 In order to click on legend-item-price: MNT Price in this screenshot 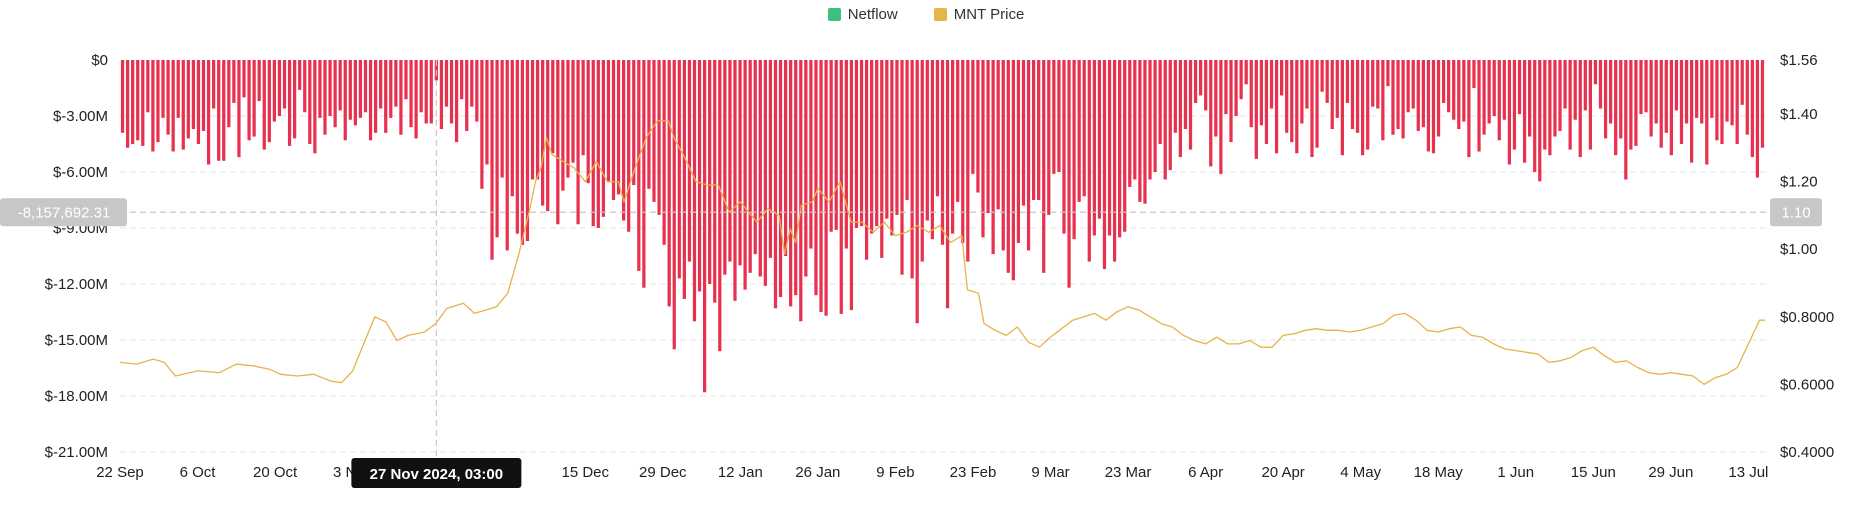, I will do `click(978, 14)`.